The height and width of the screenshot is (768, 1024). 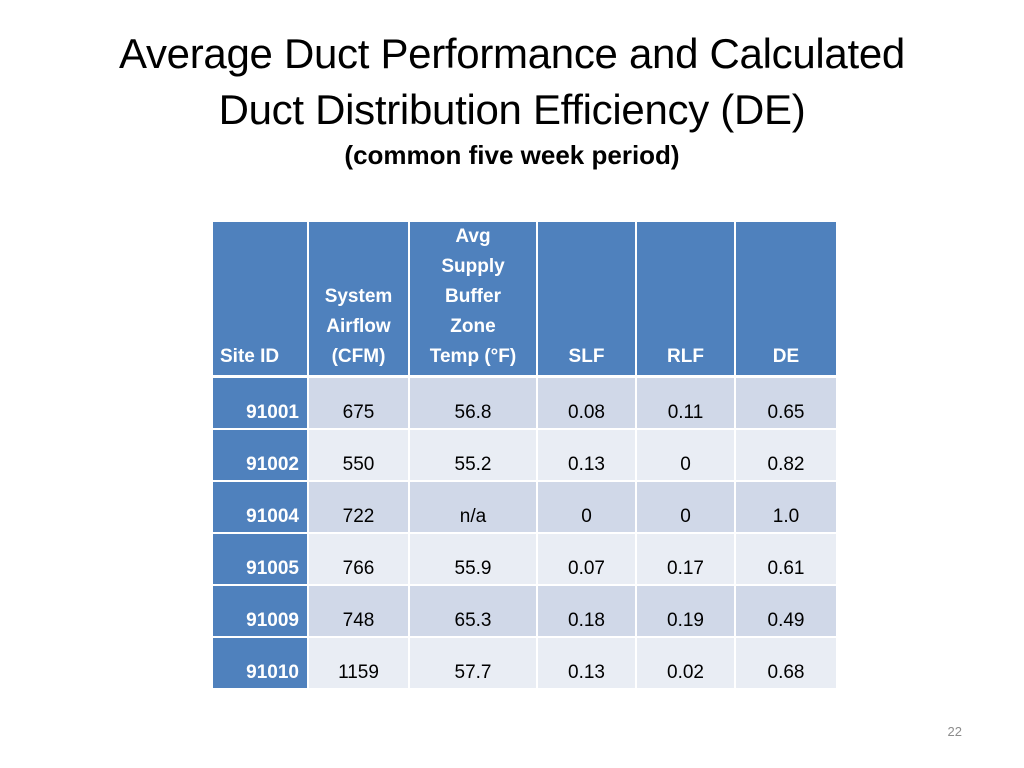 I want to click on rlf-cell: 0.19, so click(x=686, y=612).